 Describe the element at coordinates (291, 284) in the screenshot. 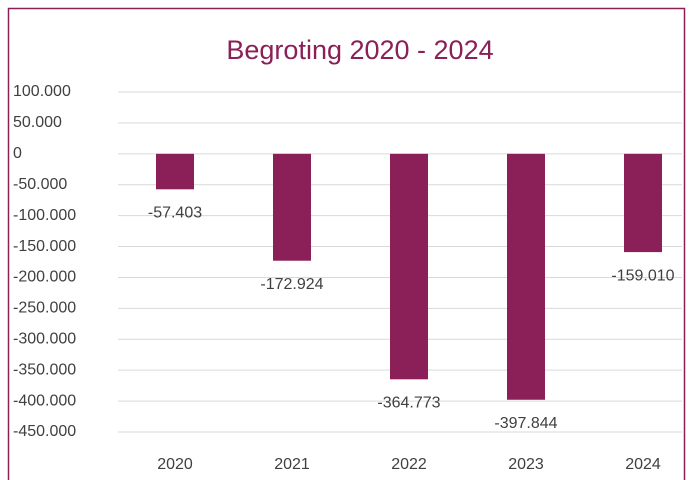

I see `data-label: -172.924` at that location.